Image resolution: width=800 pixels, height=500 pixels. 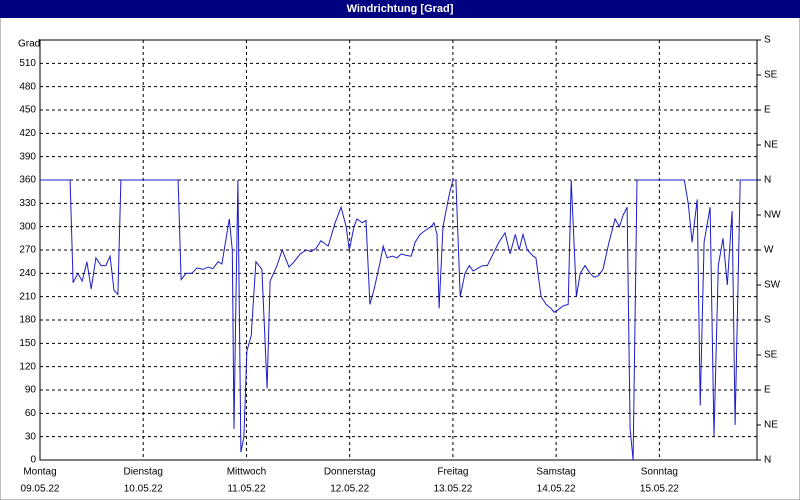 I want to click on y-tick-label: 180, so click(x=27, y=320).